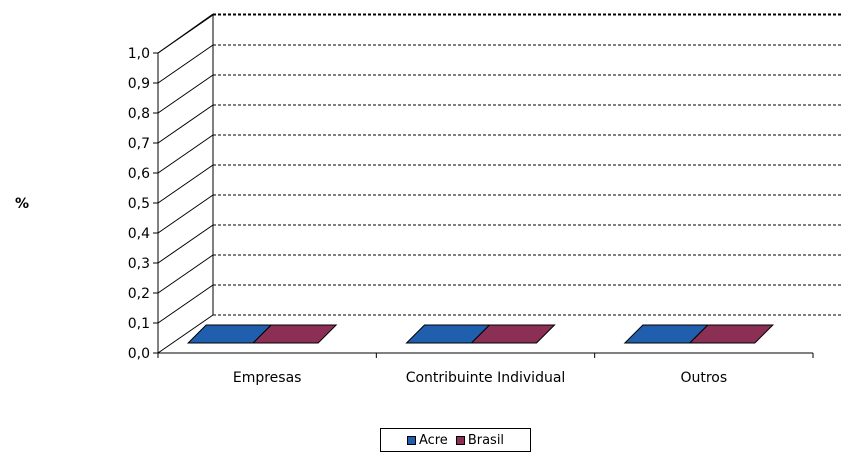 This screenshot has width=841, height=456. I want to click on y-tick-label: 0,6, so click(139, 174).